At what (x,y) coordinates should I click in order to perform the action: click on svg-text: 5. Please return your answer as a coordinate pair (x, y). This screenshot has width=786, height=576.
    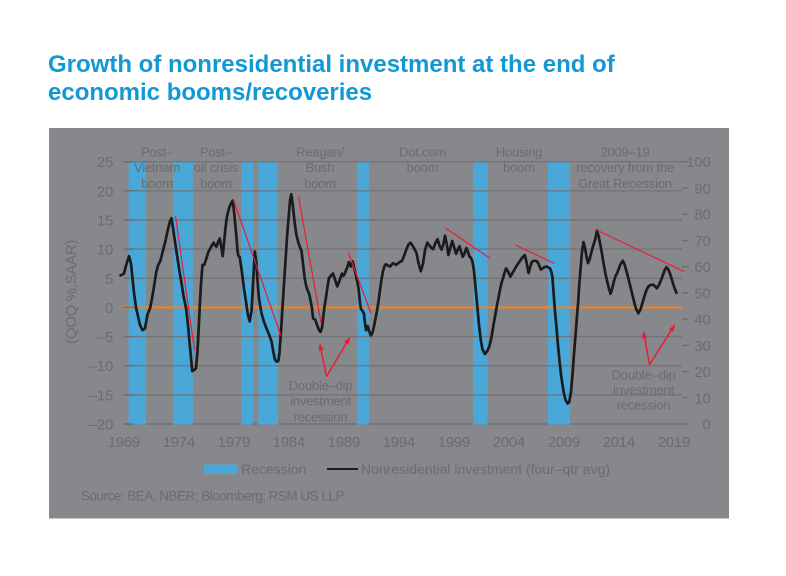
    Looking at the image, I should click on (109, 279).